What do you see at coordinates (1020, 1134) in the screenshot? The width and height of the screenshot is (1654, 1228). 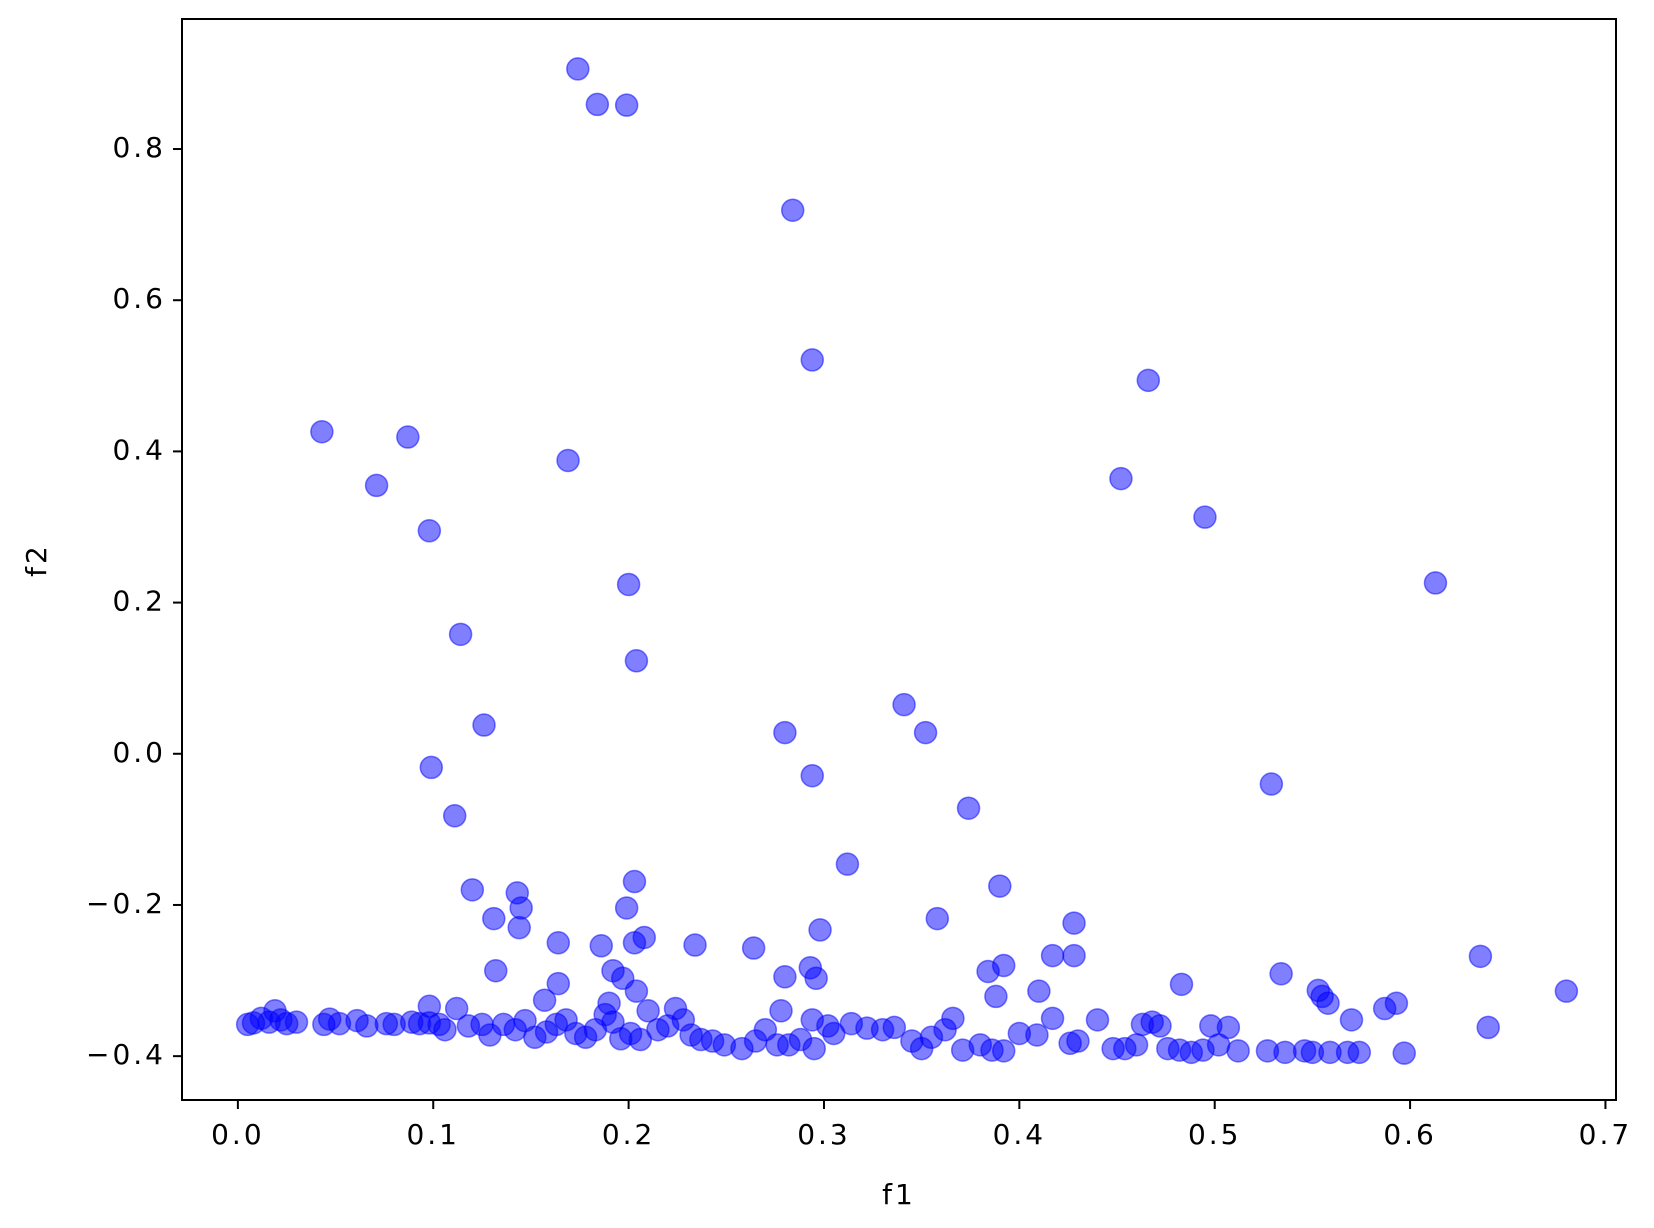 I see `x-tick-label: 0.4` at bounding box center [1020, 1134].